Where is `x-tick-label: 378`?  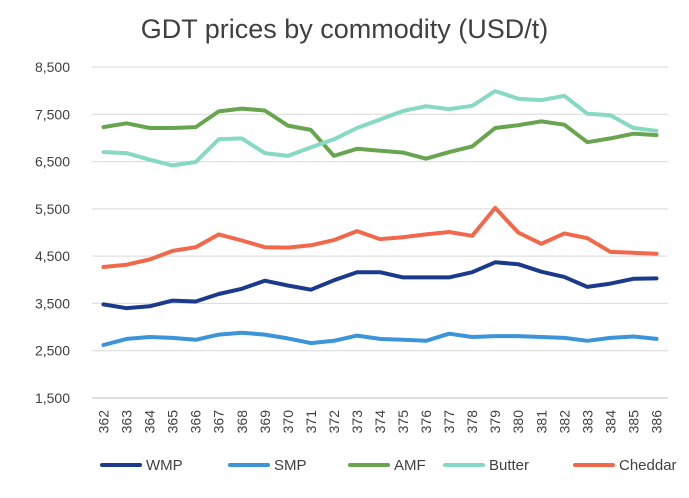 x-tick-label: 378 is located at coordinates (472, 422).